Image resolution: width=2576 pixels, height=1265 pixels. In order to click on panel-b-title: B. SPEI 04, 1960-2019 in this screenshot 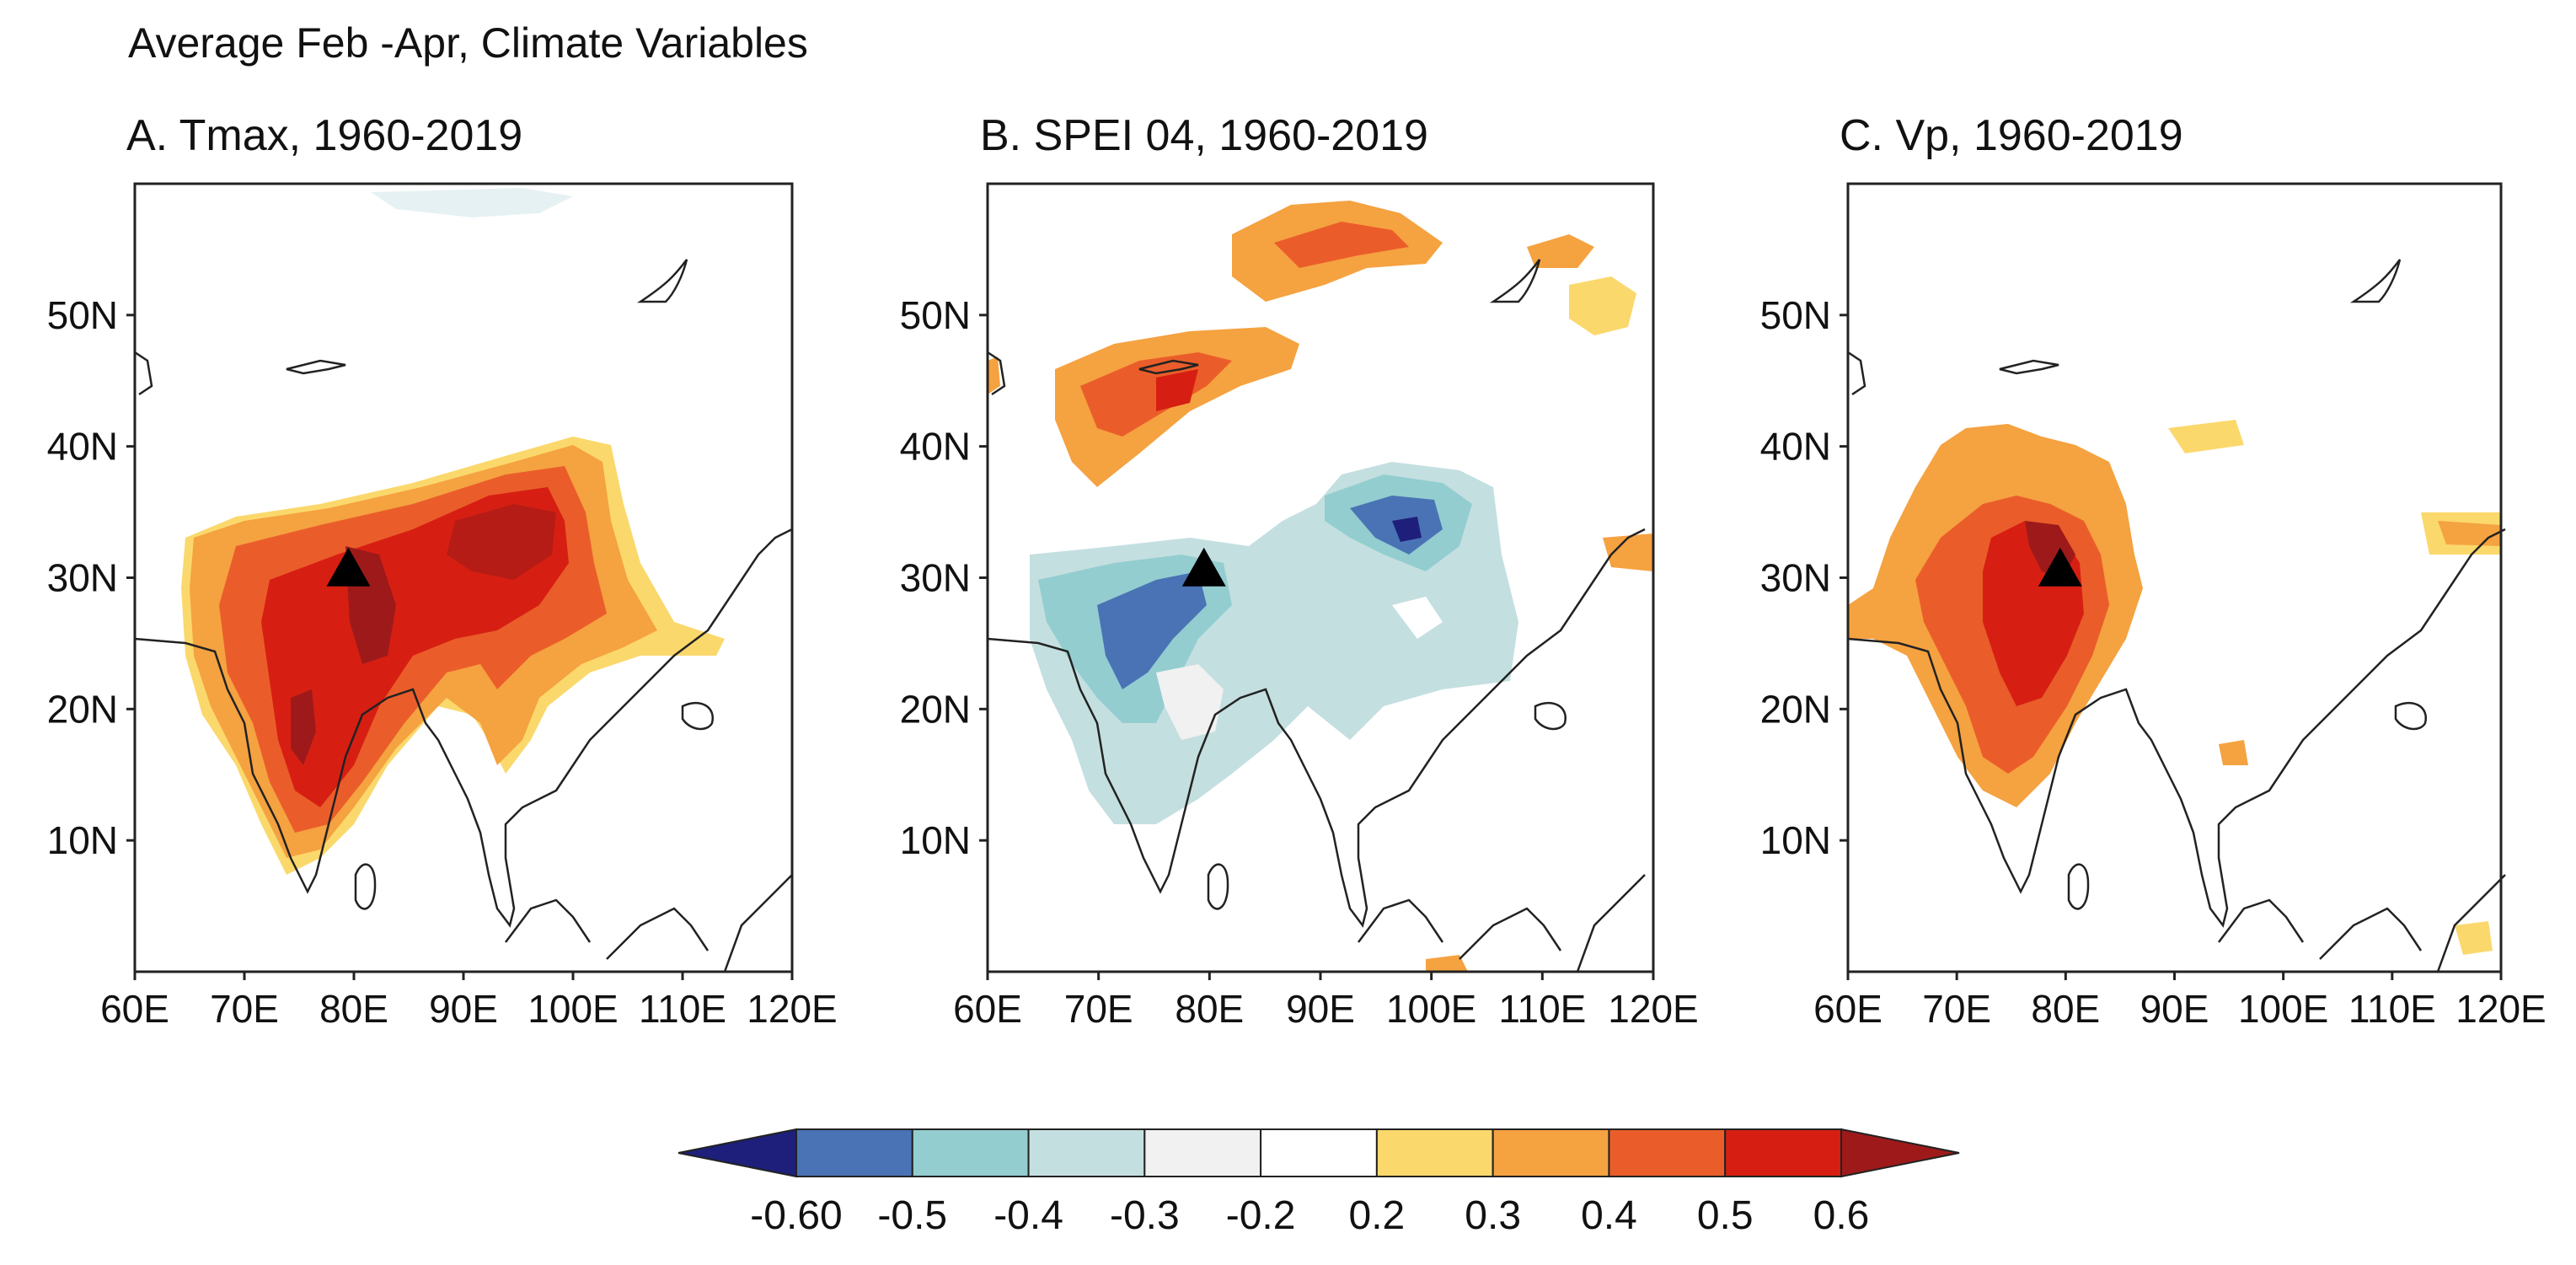, I will do `click(1204, 135)`.